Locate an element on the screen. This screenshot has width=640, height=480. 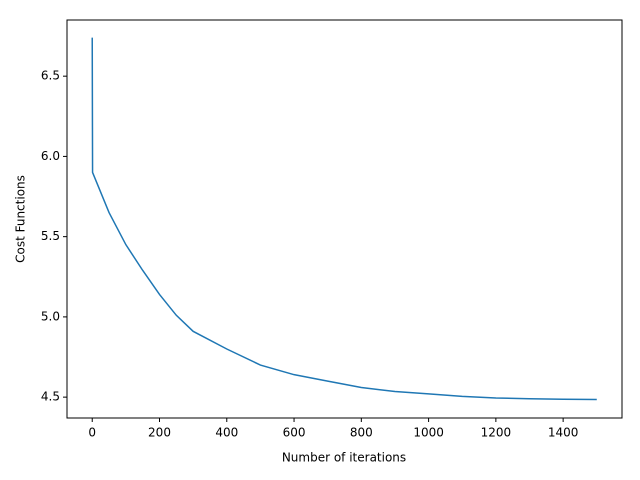
x-axis-label: Number of iterations is located at coordinates (344, 458).